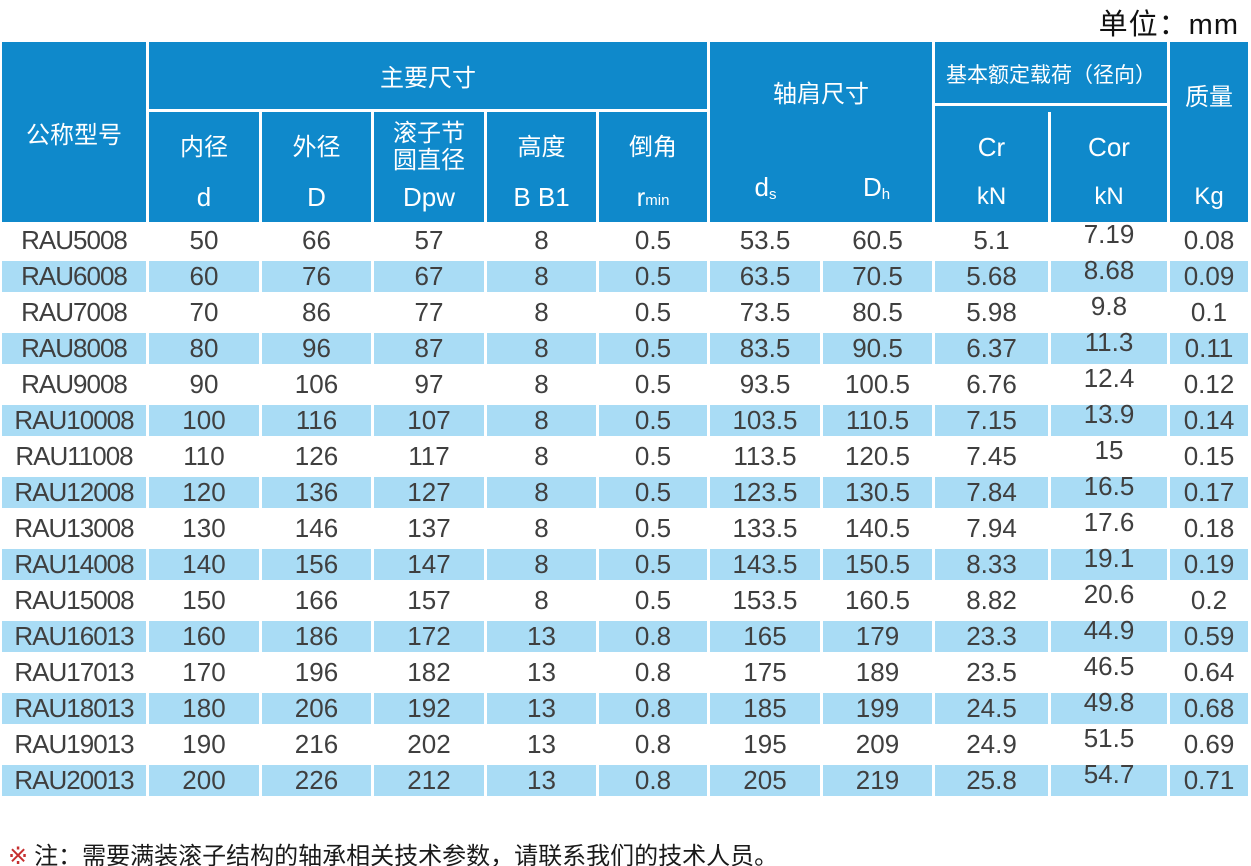  What do you see at coordinates (1207, 240) in the screenshot?
I see `cell-Kg: 0.08` at bounding box center [1207, 240].